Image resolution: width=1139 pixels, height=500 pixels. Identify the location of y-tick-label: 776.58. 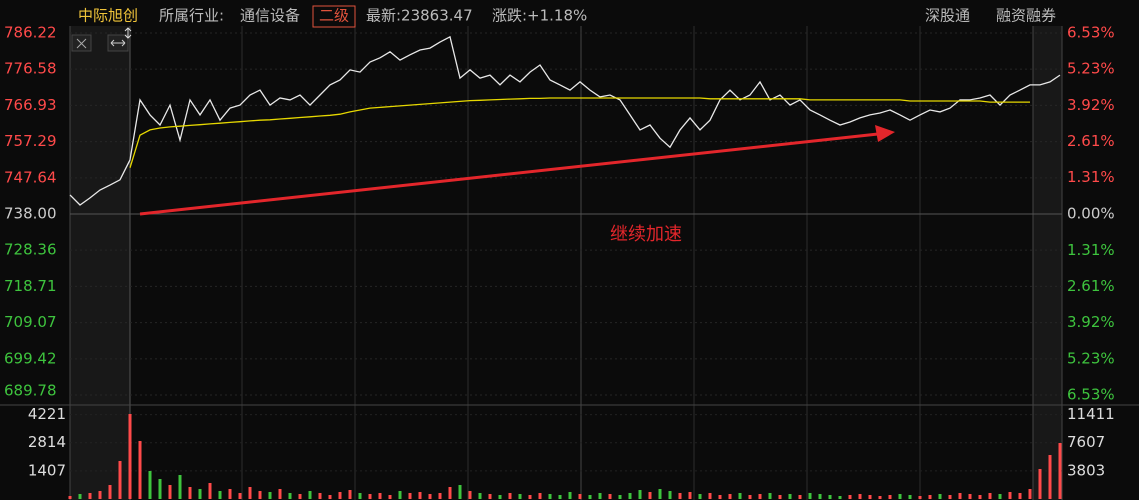
(30, 69).